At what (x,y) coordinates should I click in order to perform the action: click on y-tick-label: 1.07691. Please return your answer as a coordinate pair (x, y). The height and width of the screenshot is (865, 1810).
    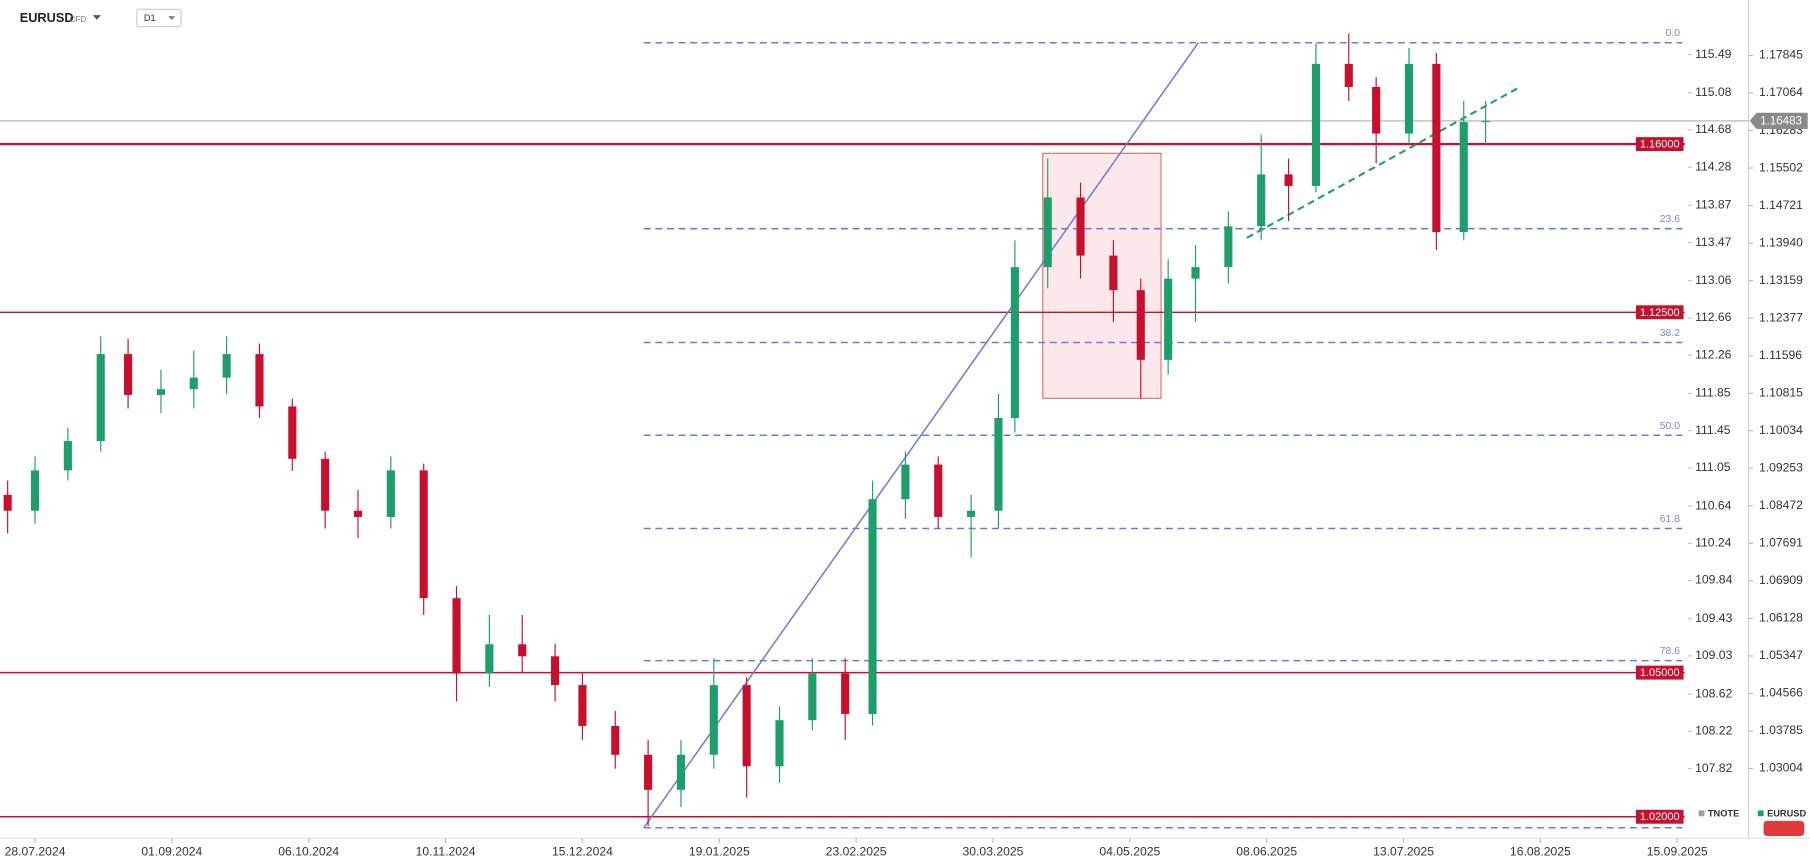
    Looking at the image, I should click on (1781, 543).